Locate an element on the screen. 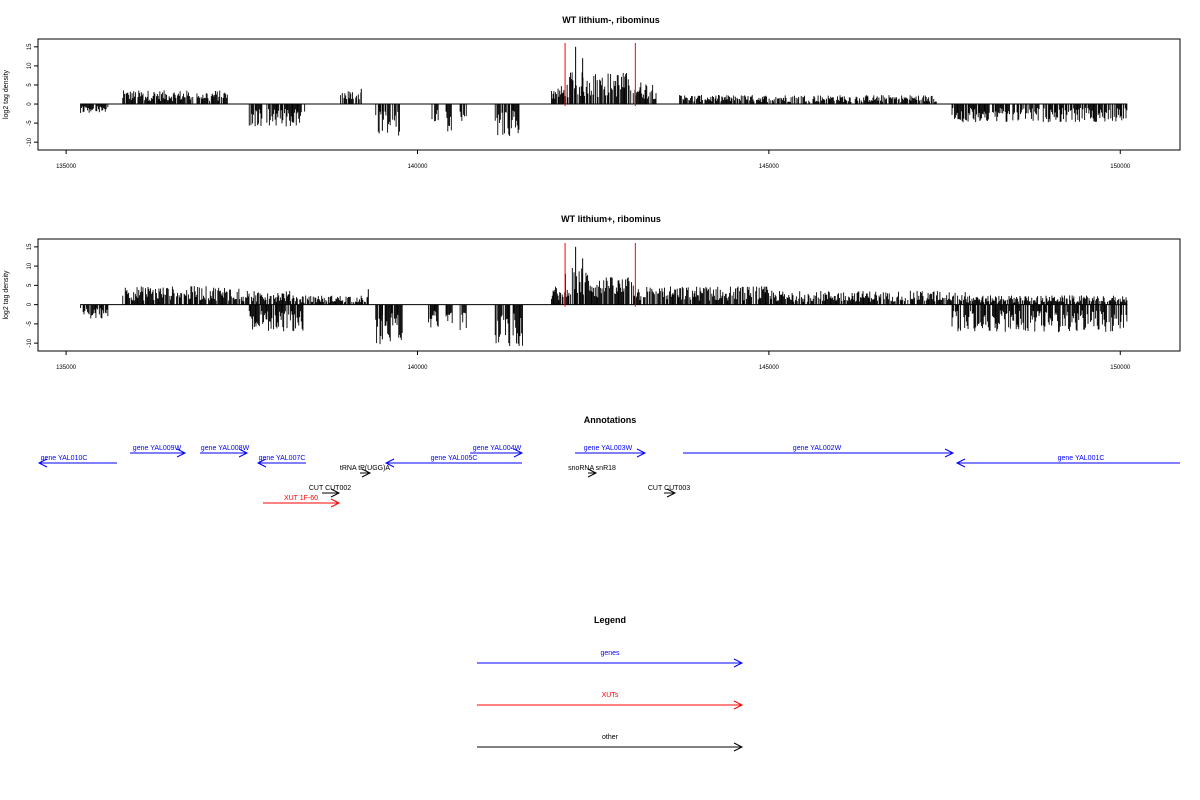  feature-label: XUT 1F-60 is located at coordinates (301, 498).